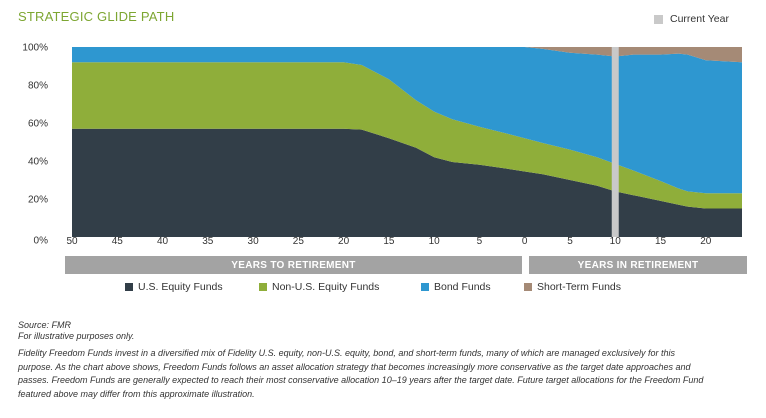  Describe the element at coordinates (208, 241) in the screenshot. I see `x-tick-label: 35` at that location.